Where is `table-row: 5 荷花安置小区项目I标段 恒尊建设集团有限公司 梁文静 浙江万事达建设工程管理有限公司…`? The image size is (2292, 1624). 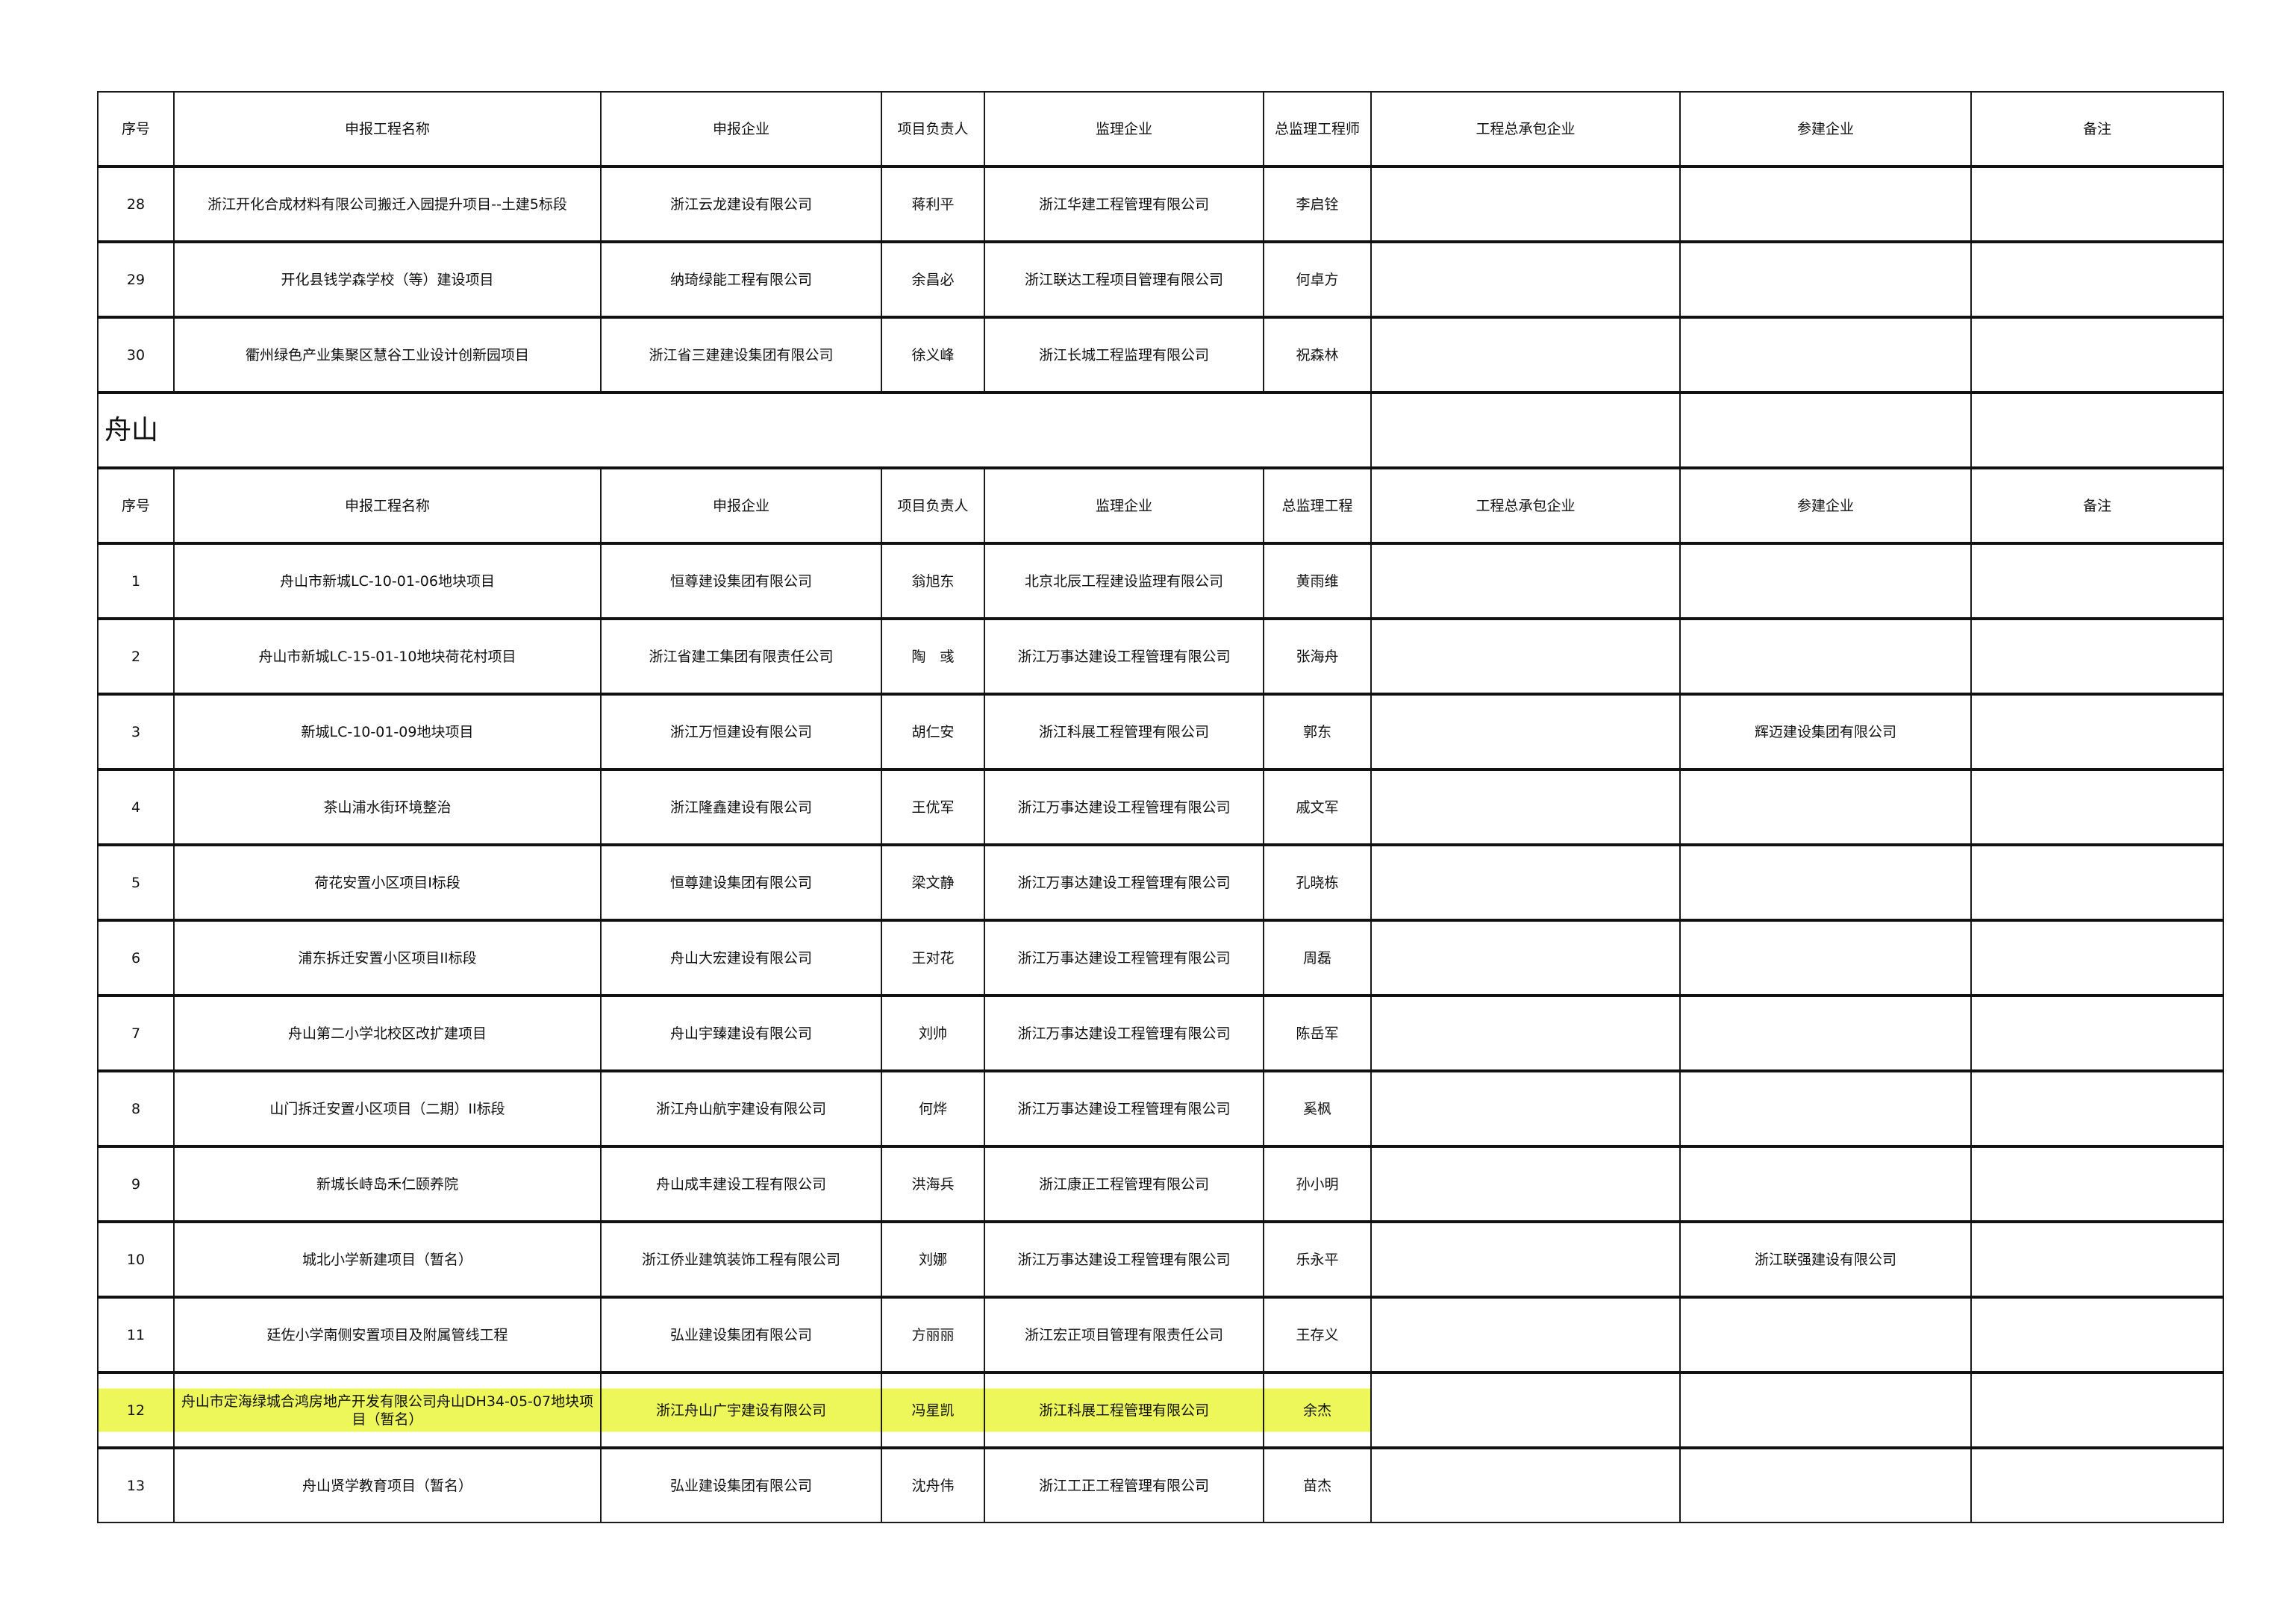 table-row: 5 荷花安置小区项目I标段 恒尊建设集团有限公司 梁文静 浙江万事达建设工程管理有限公司… is located at coordinates (1160, 882).